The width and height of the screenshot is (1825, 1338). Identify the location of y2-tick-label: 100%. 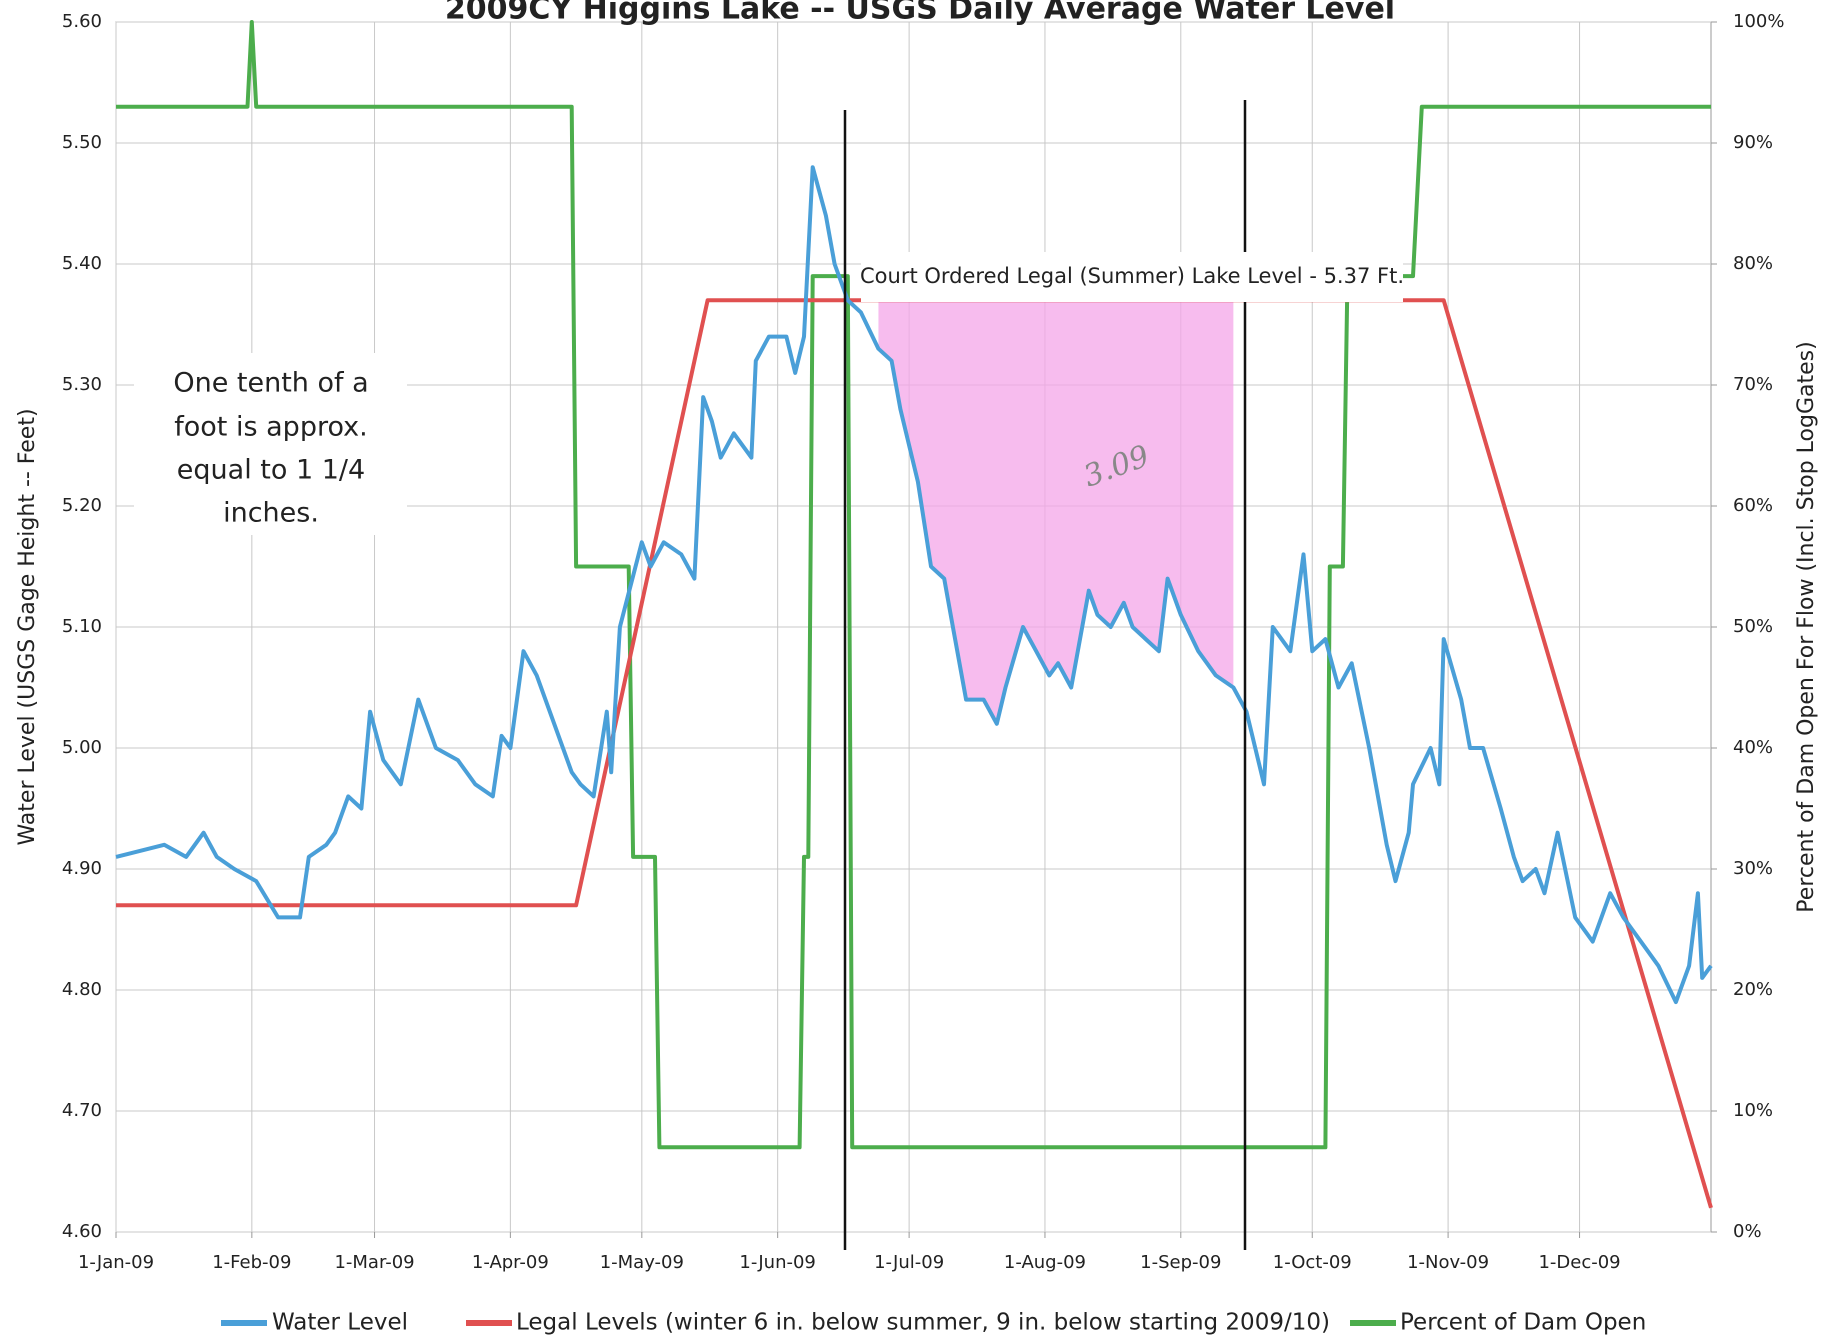
(1758, 21).